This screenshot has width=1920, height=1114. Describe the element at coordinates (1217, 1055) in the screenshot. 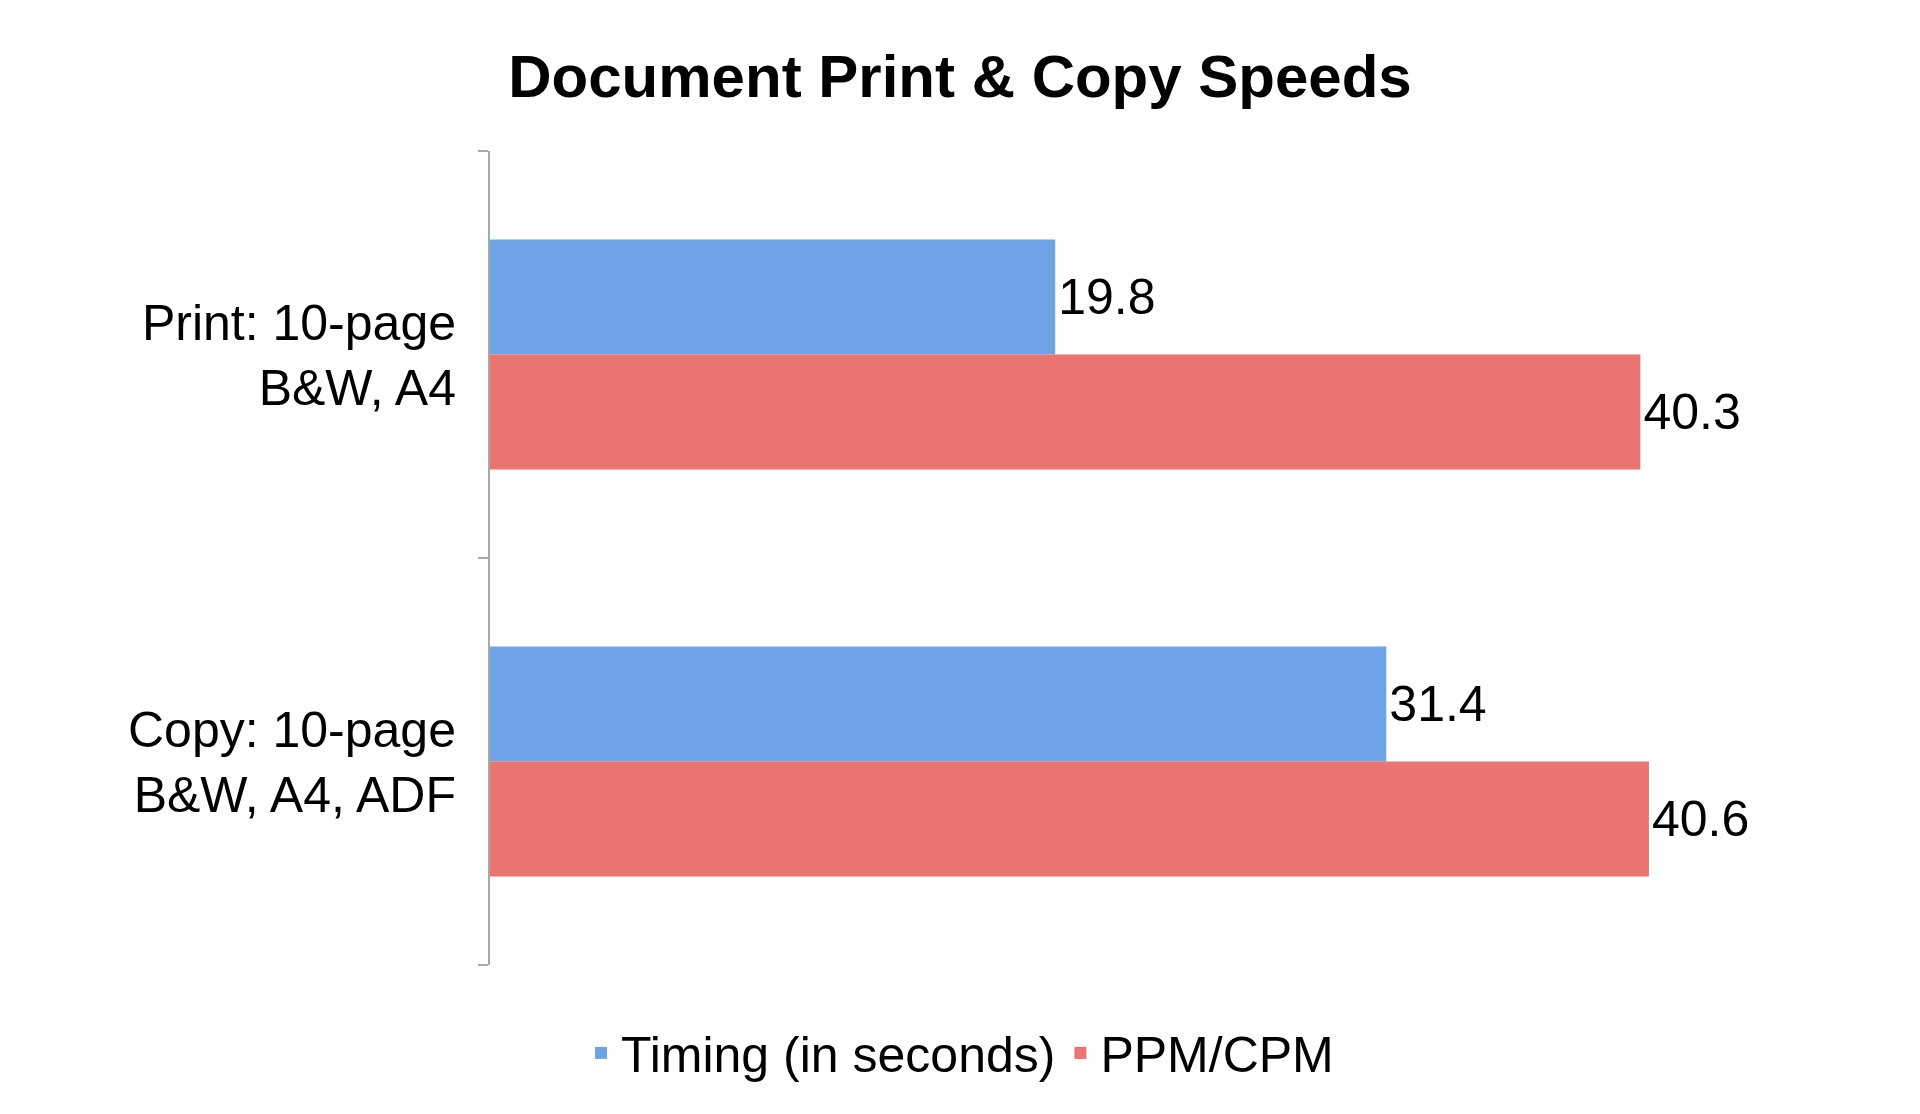

I see `legend-label: PPM/CPM` at that location.